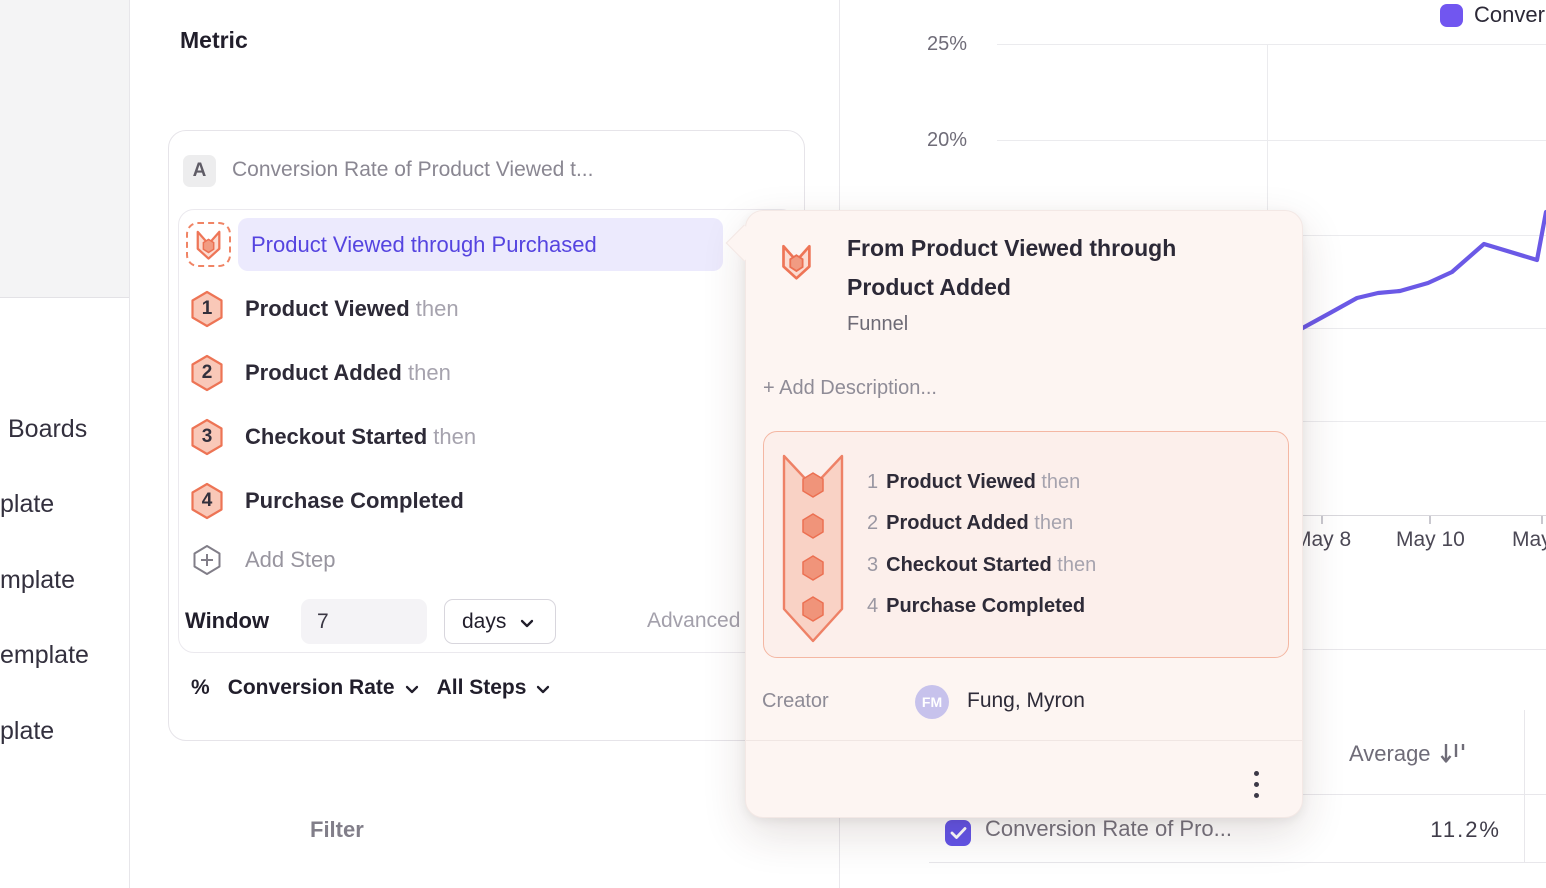 The height and width of the screenshot is (888, 1546). I want to click on add-step-button: Add Step, so click(264, 560).